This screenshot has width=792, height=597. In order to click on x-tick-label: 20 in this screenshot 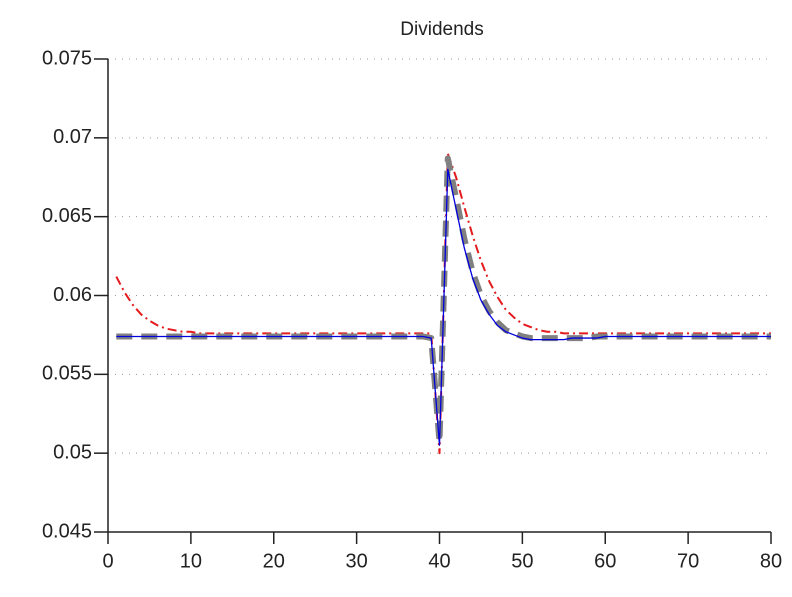, I will do `click(274, 561)`.